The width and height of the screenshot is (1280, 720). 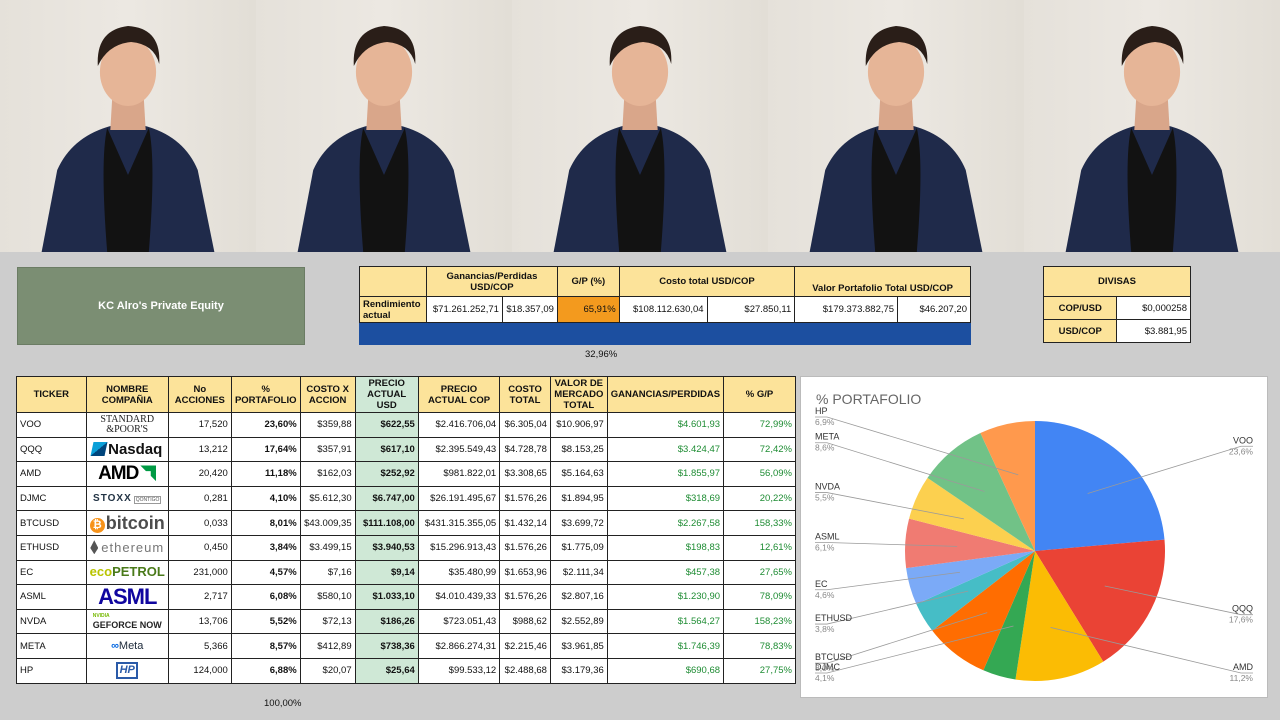 What do you see at coordinates (386, 547) in the screenshot?
I see `price-usd-cell: $3.940,53` at bounding box center [386, 547].